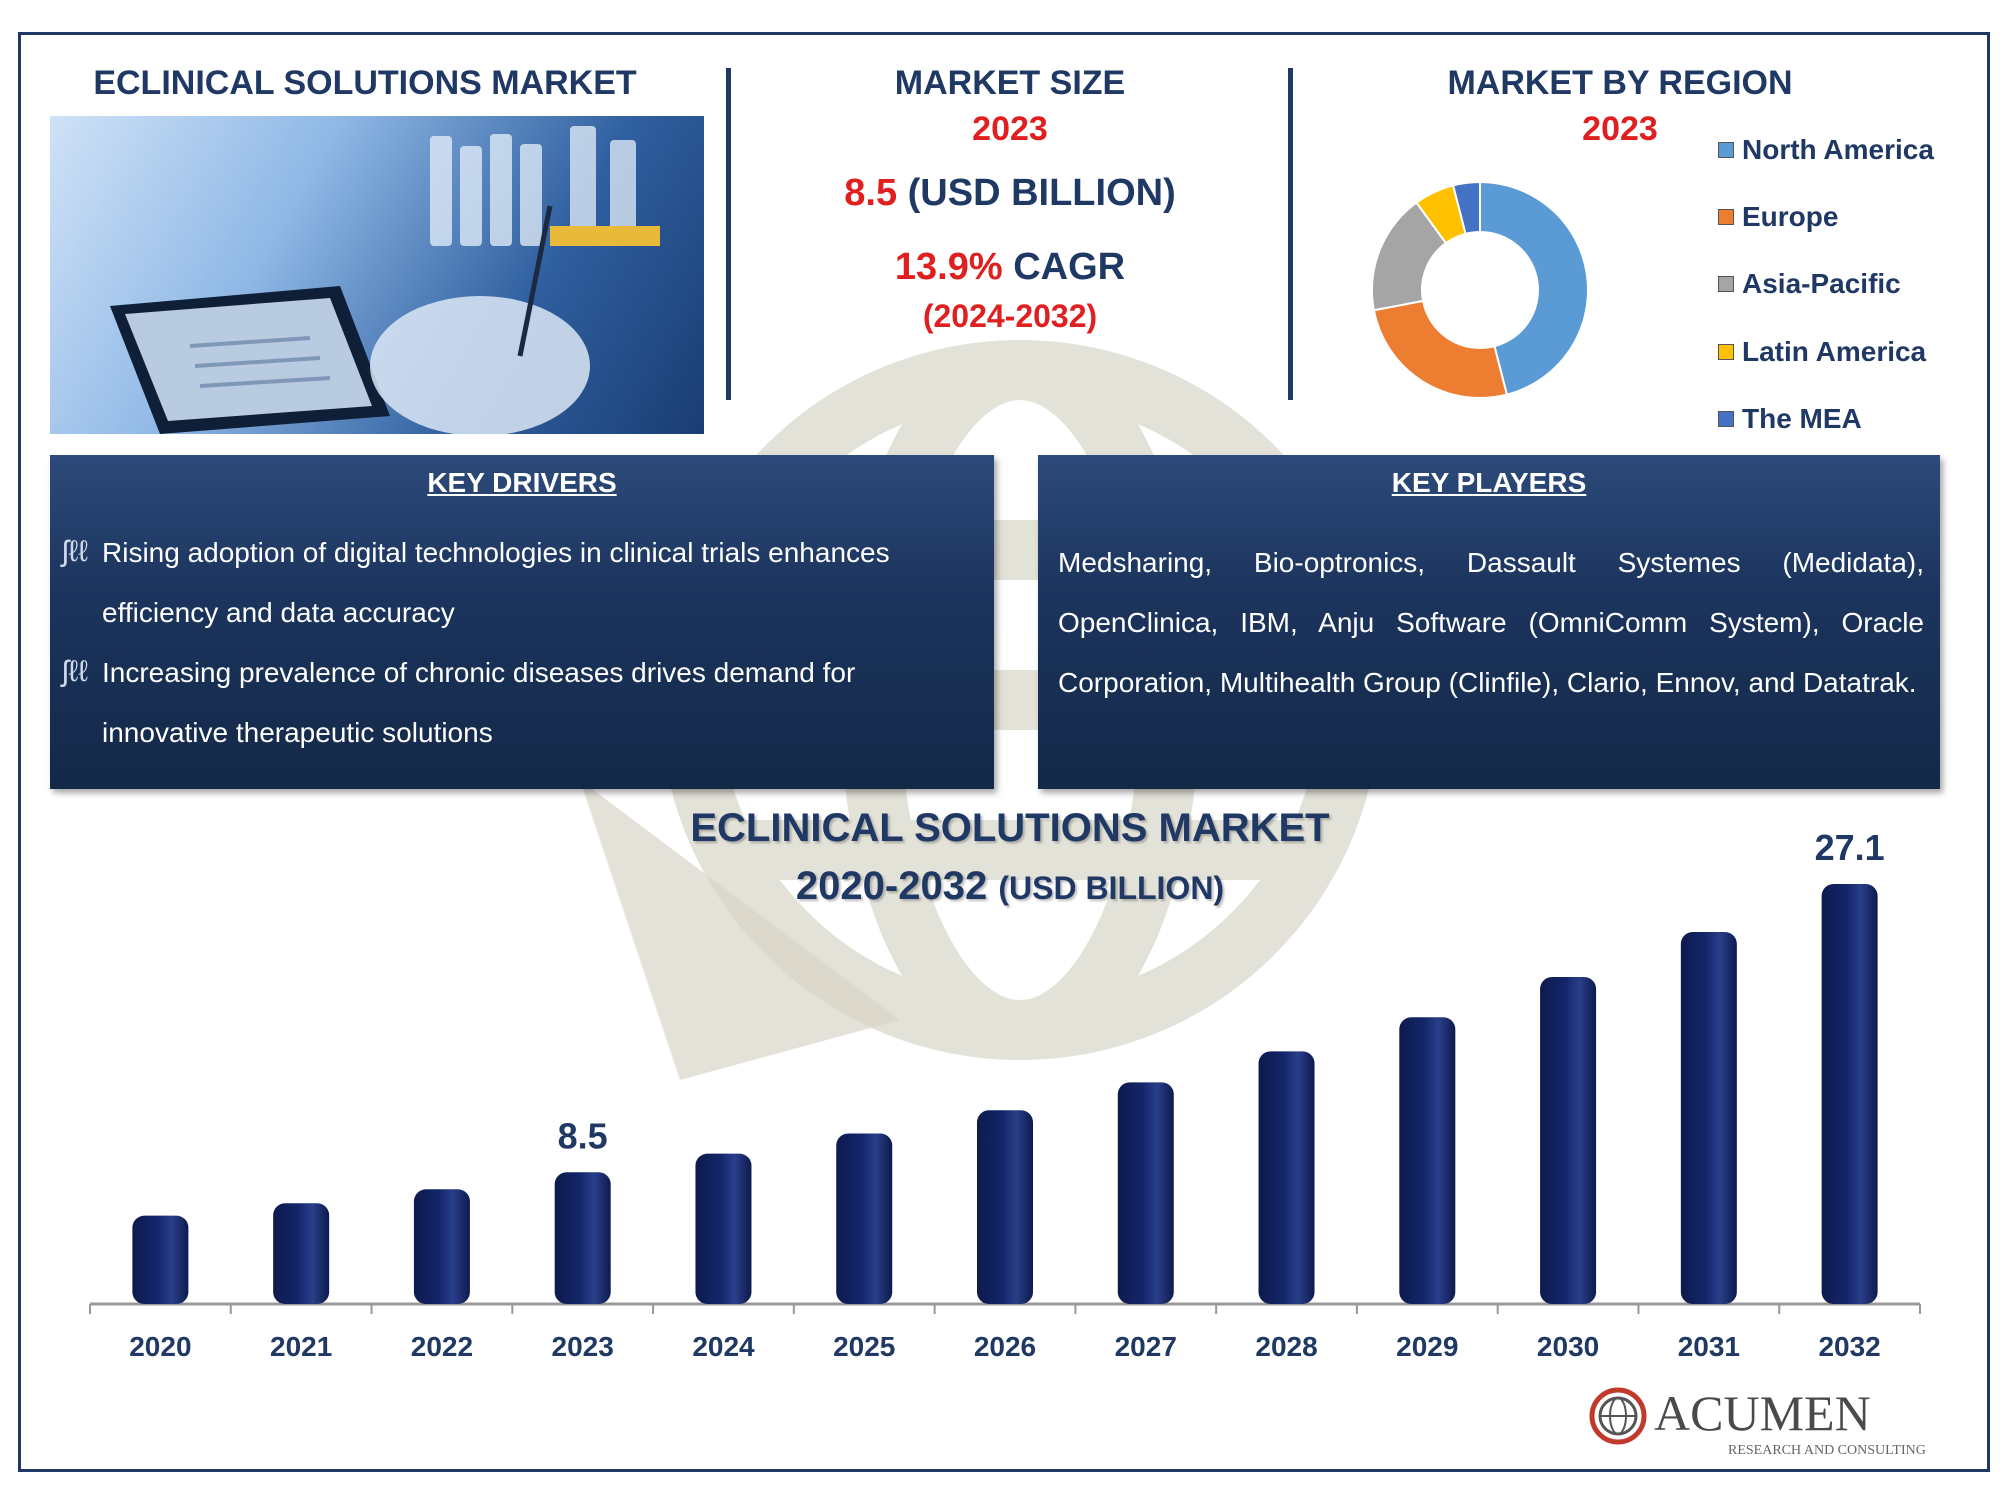  Describe the element at coordinates (1762, 1413) in the screenshot. I see `logo-name: ACUMEN` at that location.